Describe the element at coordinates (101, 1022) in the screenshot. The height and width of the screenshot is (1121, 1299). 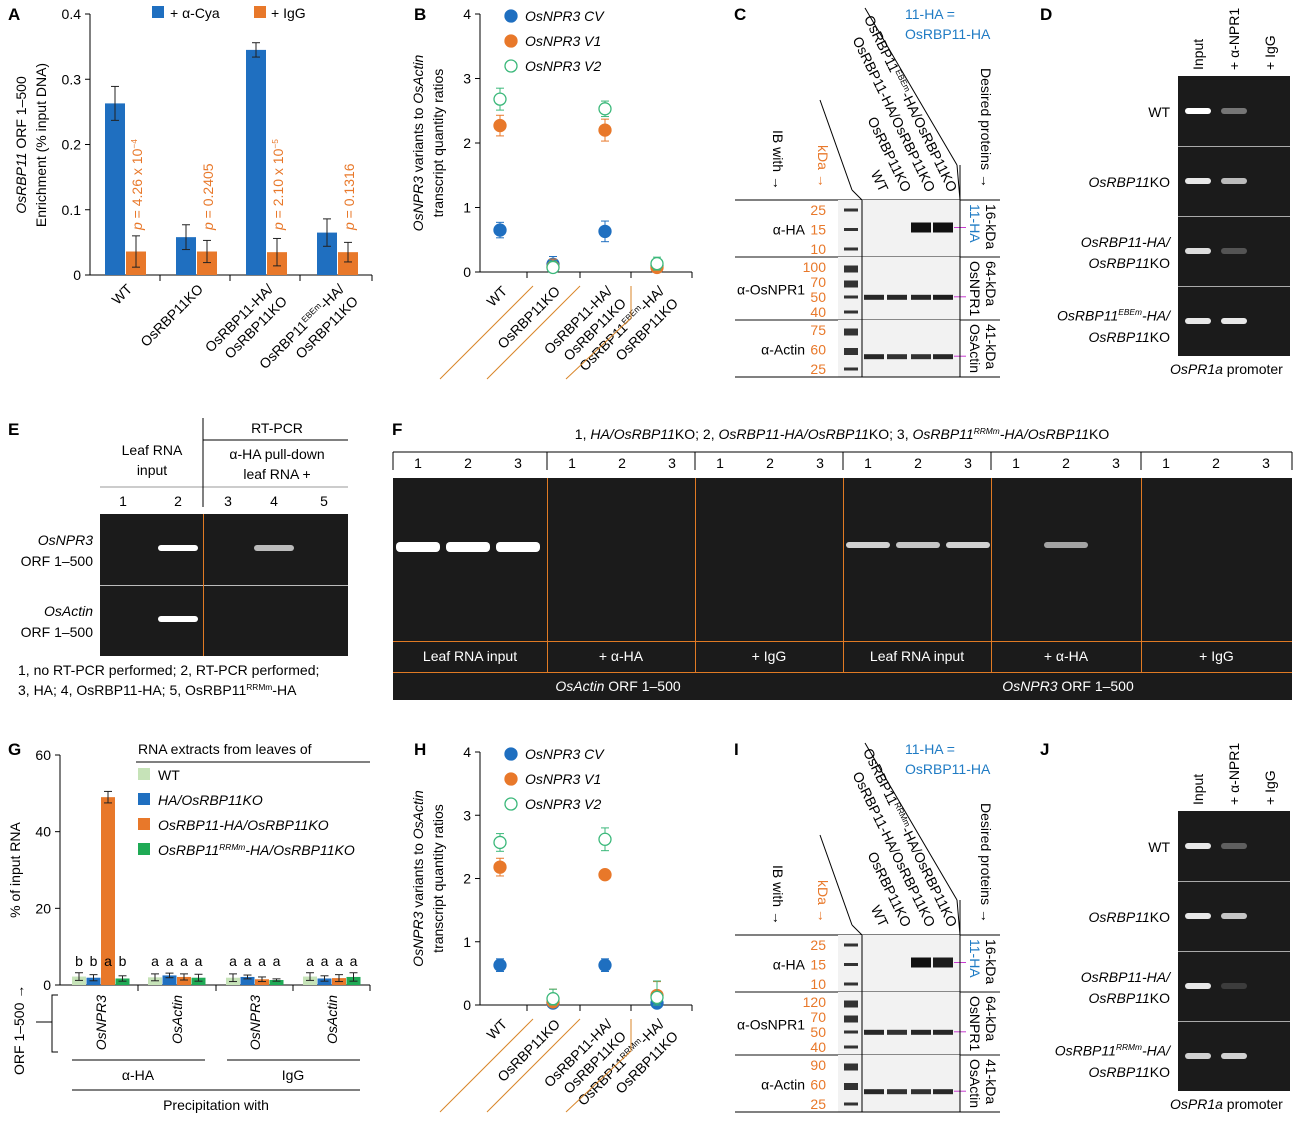
I see `x-tick-label: OsNPR3` at that location.